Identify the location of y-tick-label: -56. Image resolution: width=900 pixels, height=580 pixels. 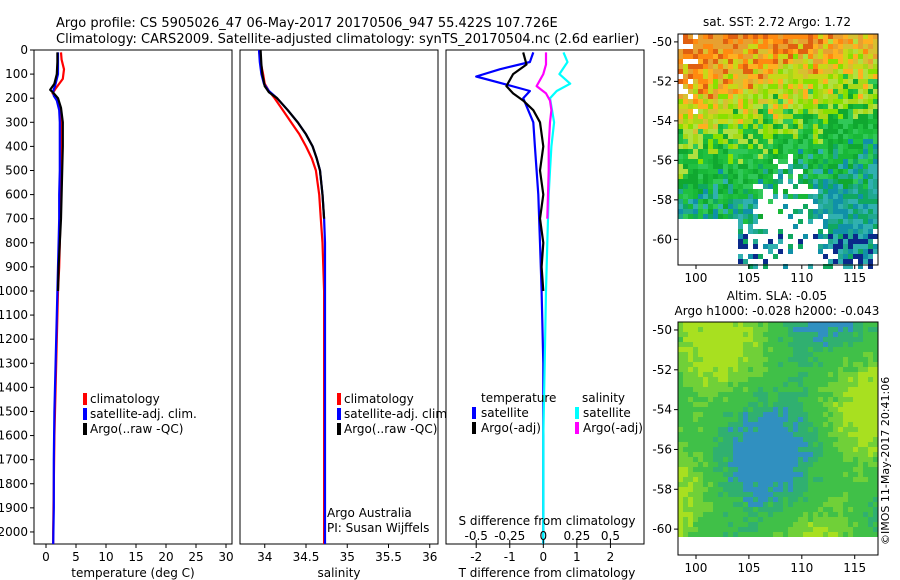
(662, 449).